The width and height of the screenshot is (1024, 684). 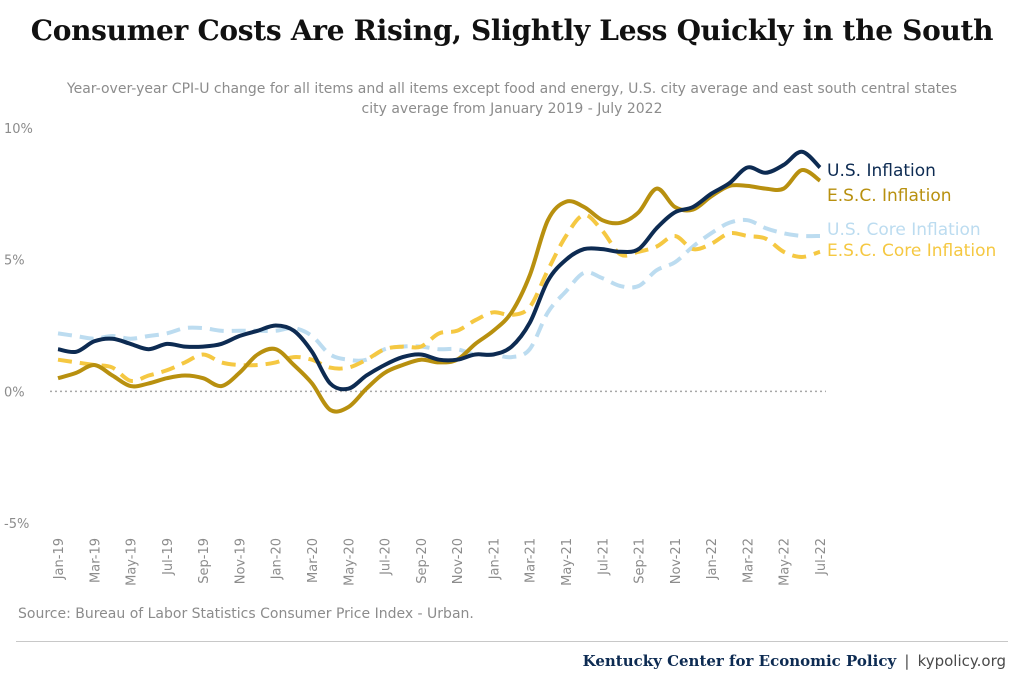 What do you see at coordinates (531, 560) in the screenshot?
I see `x-tick-label: Mar-21` at bounding box center [531, 560].